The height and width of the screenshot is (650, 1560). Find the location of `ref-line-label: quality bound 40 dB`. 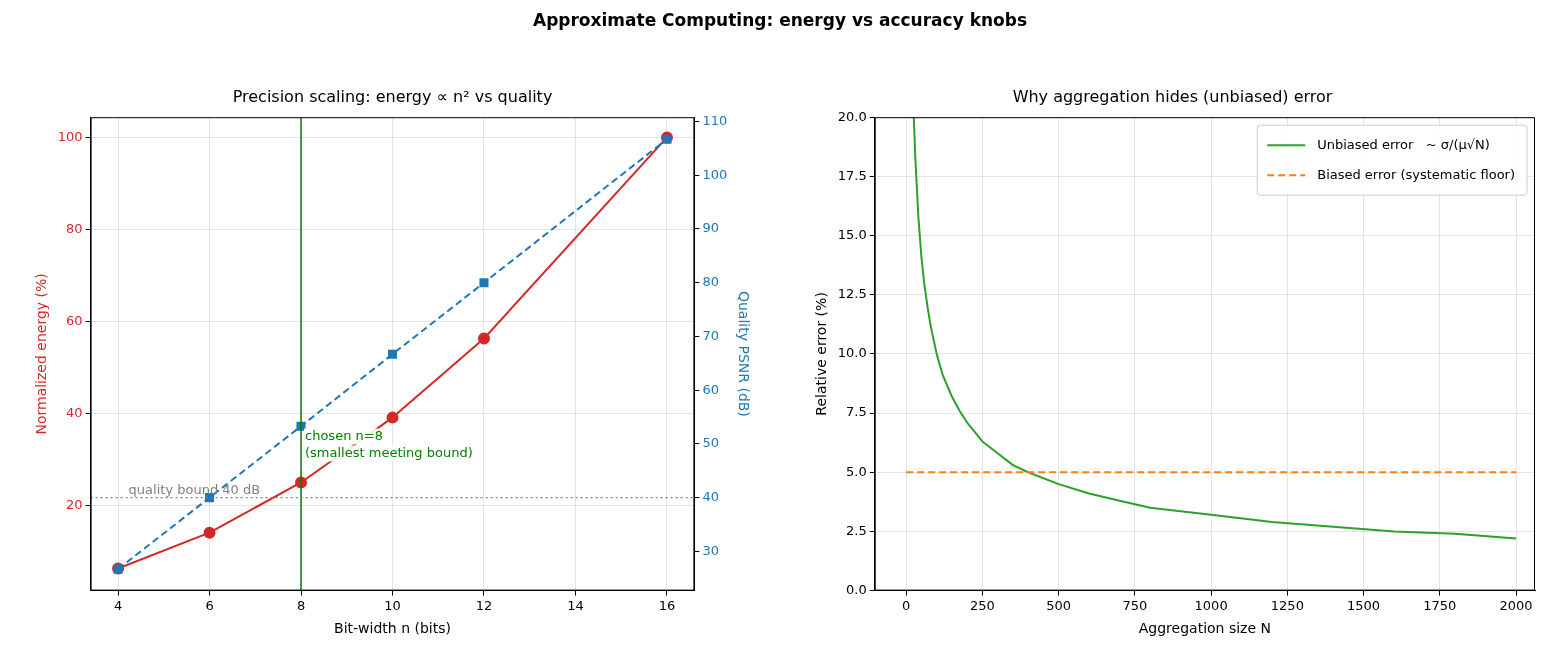

ref-line-label: quality bound 40 dB is located at coordinates (194, 489).